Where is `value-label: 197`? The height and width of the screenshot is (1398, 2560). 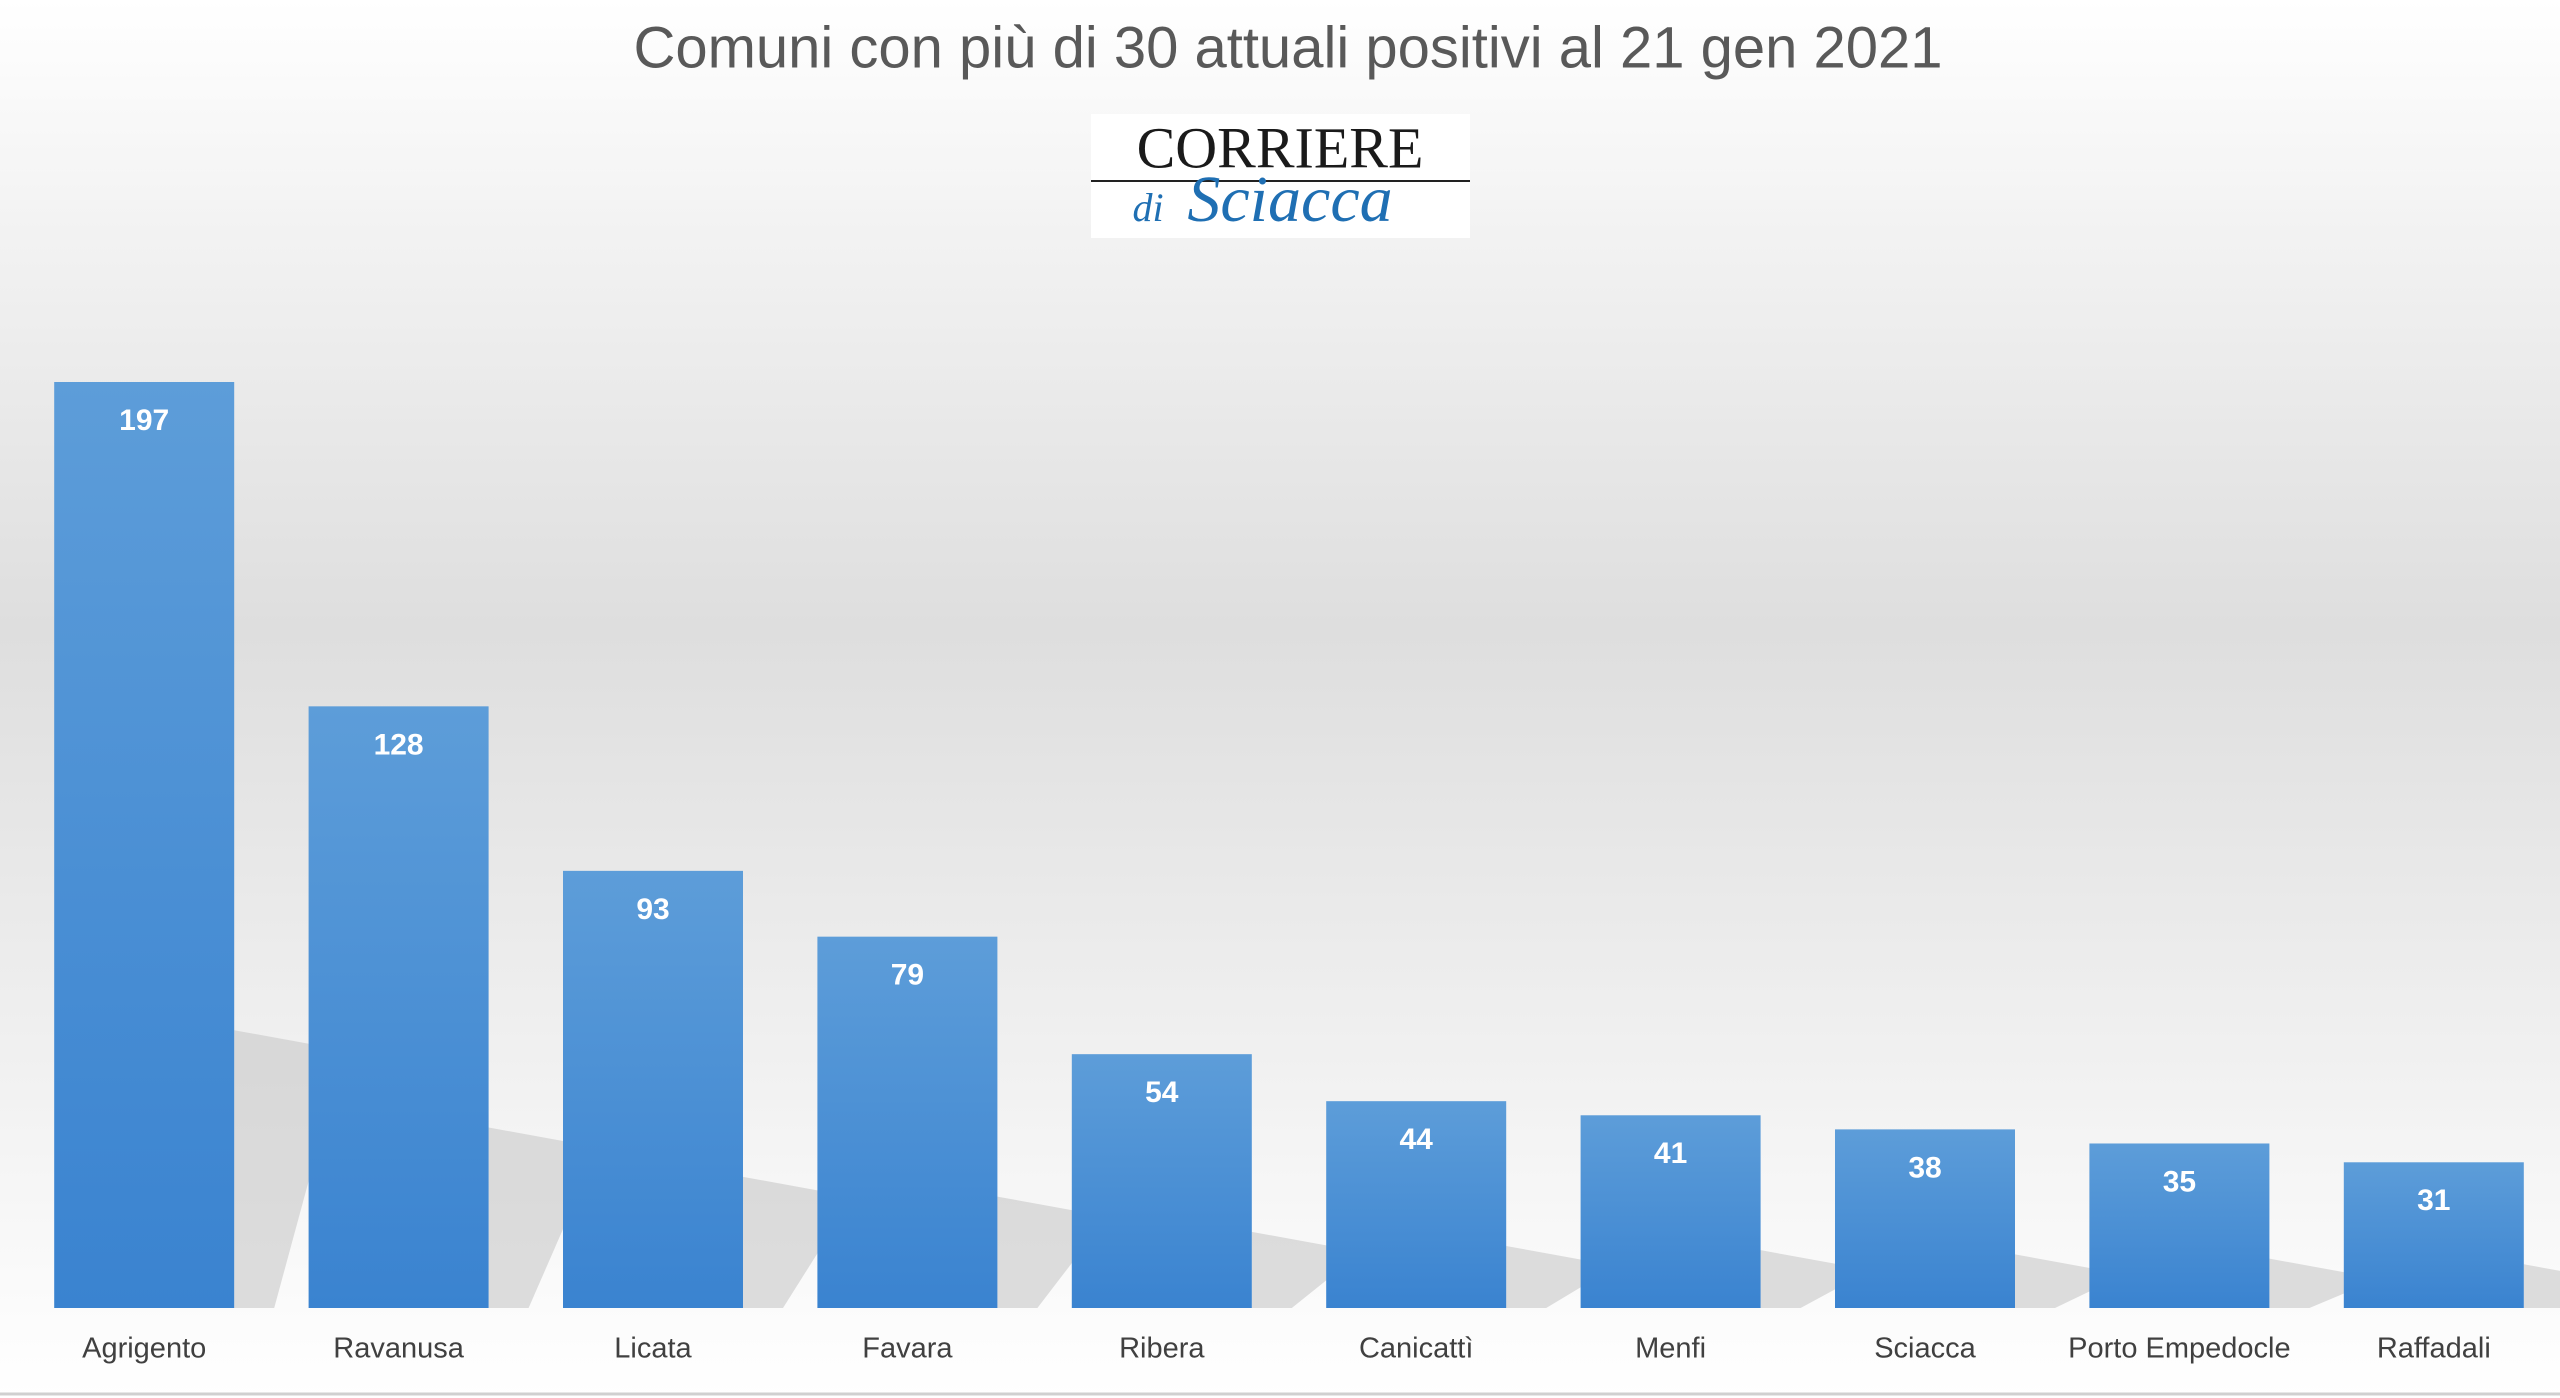
value-label: 197 is located at coordinates (144, 420).